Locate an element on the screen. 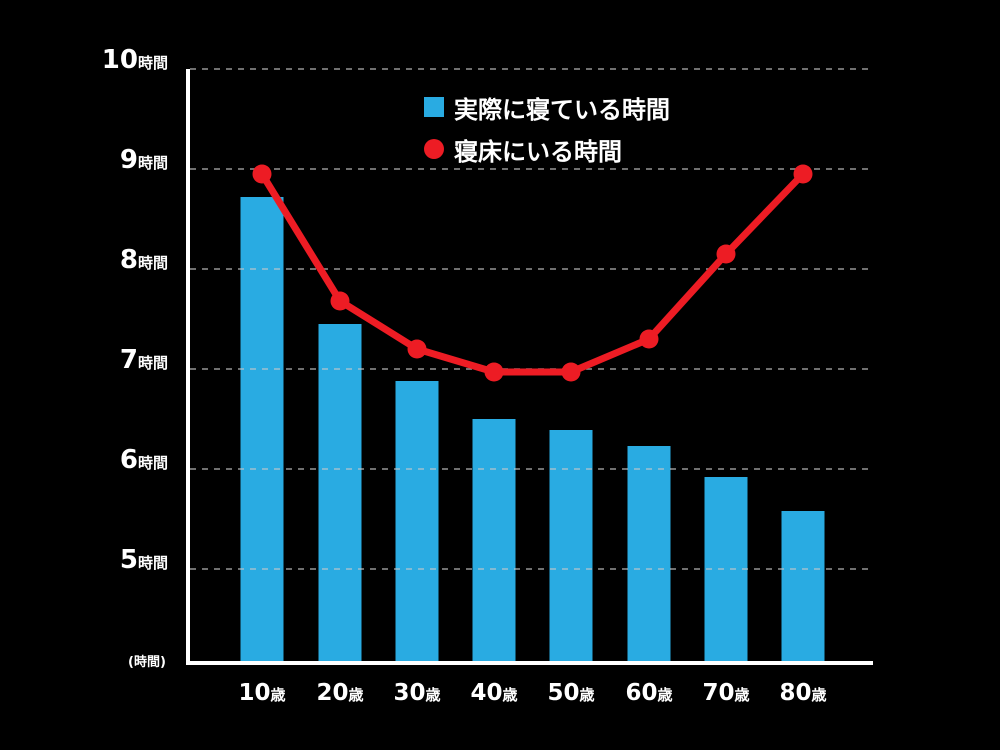  legend-label: 実際に寝ている時間 is located at coordinates (562, 109).